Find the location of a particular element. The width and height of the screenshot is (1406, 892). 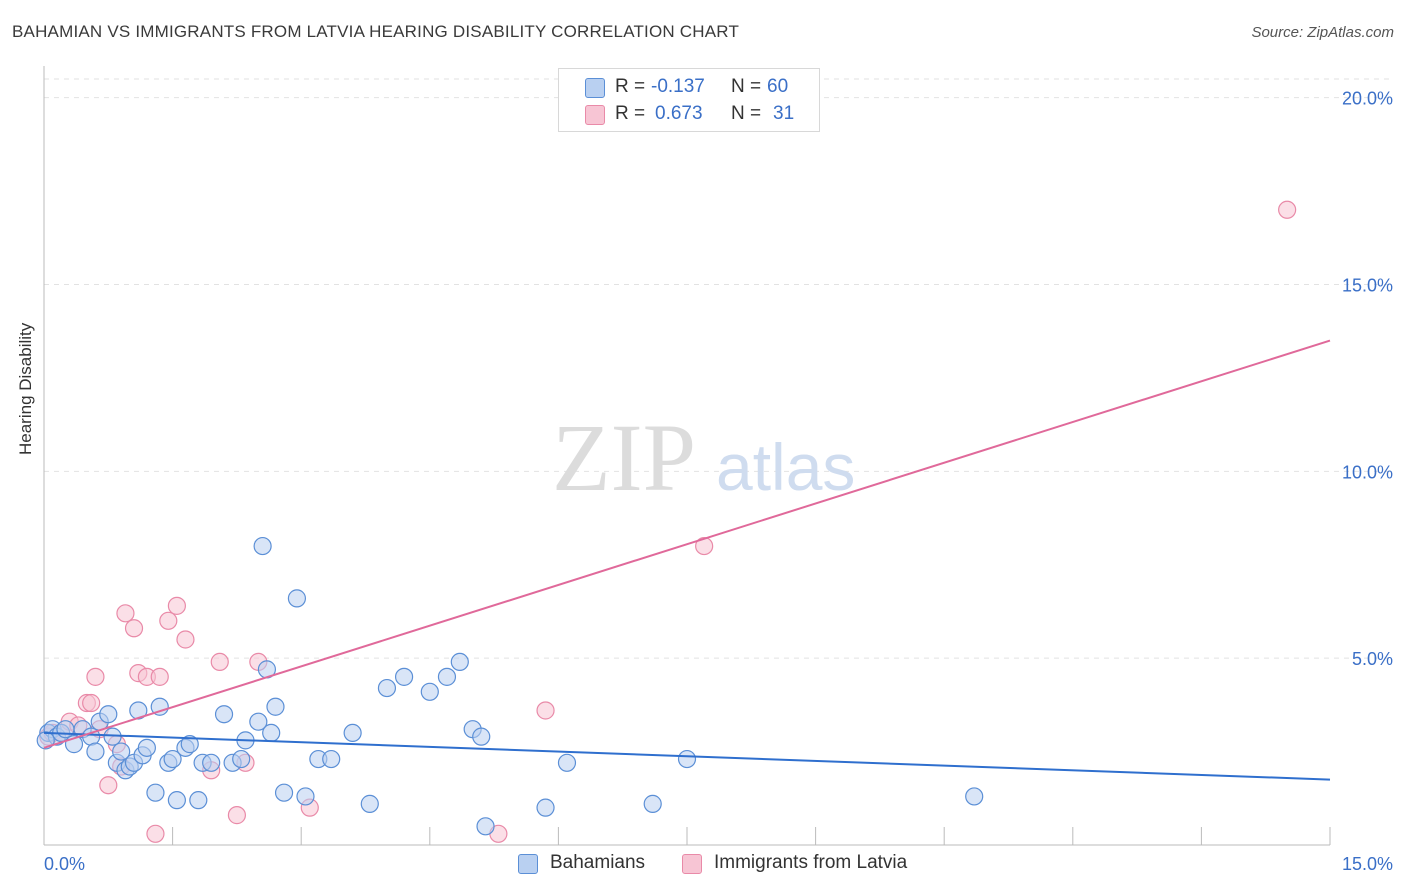

bottom-legend-swatch-pink is located at coordinates (692, 864).